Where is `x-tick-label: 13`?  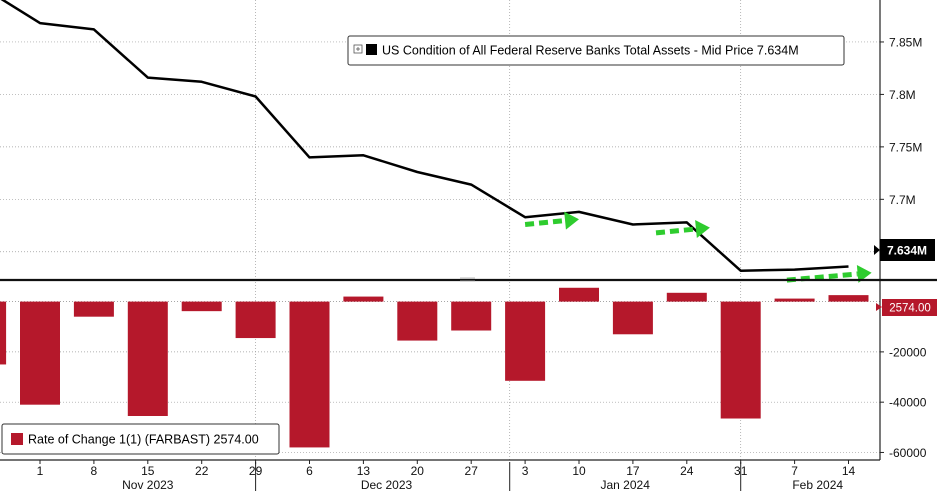 x-tick-label: 13 is located at coordinates (364, 471).